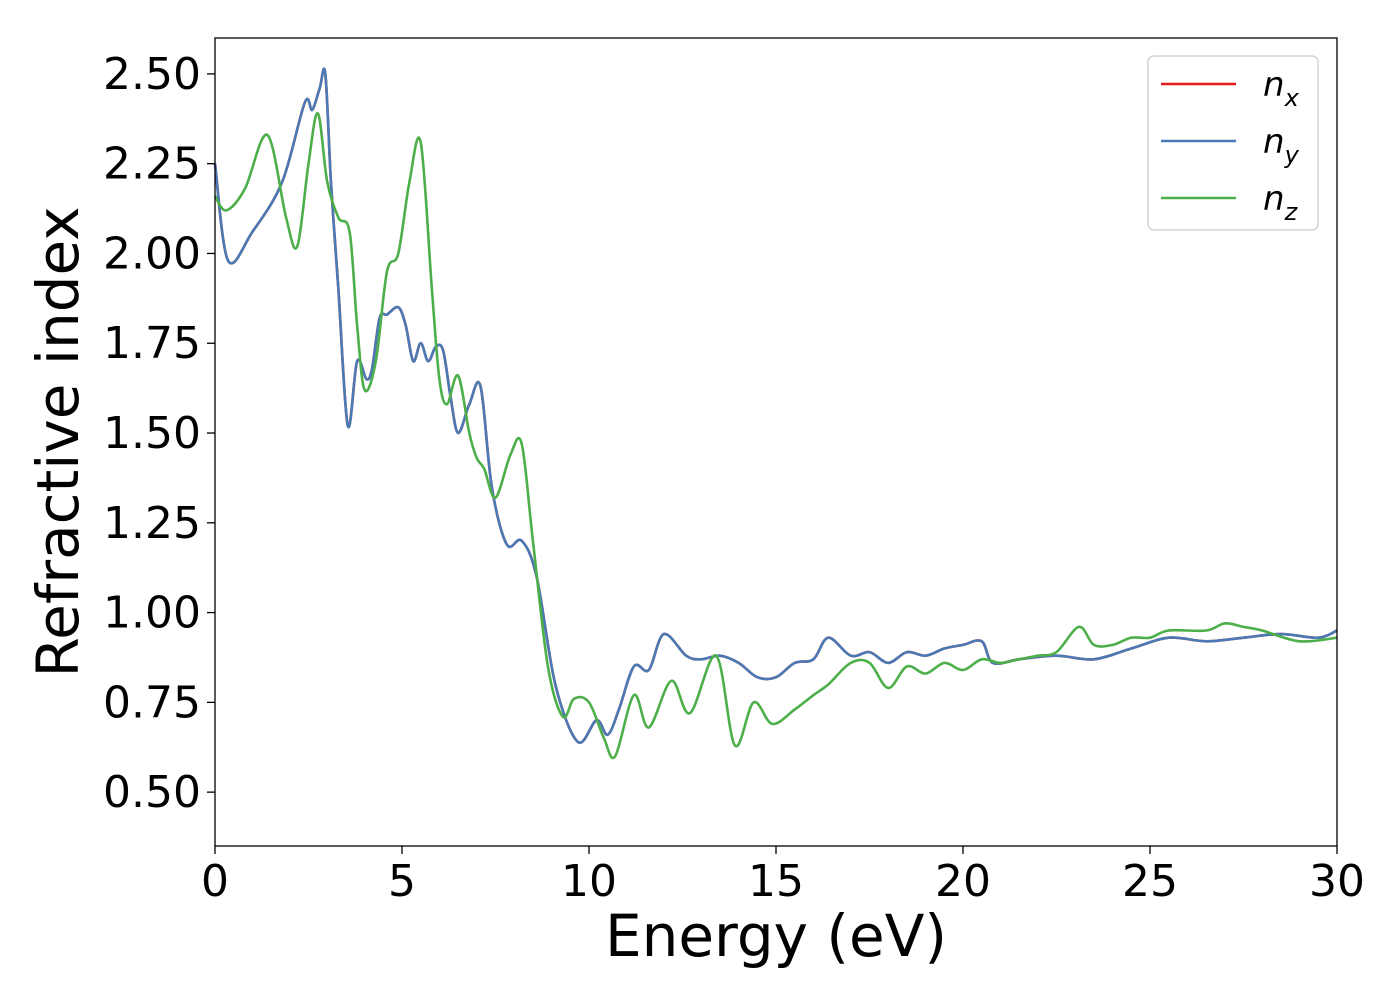  Describe the element at coordinates (152, 164) in the screenshot. I see `y-tick-label: 2.25` at that location.